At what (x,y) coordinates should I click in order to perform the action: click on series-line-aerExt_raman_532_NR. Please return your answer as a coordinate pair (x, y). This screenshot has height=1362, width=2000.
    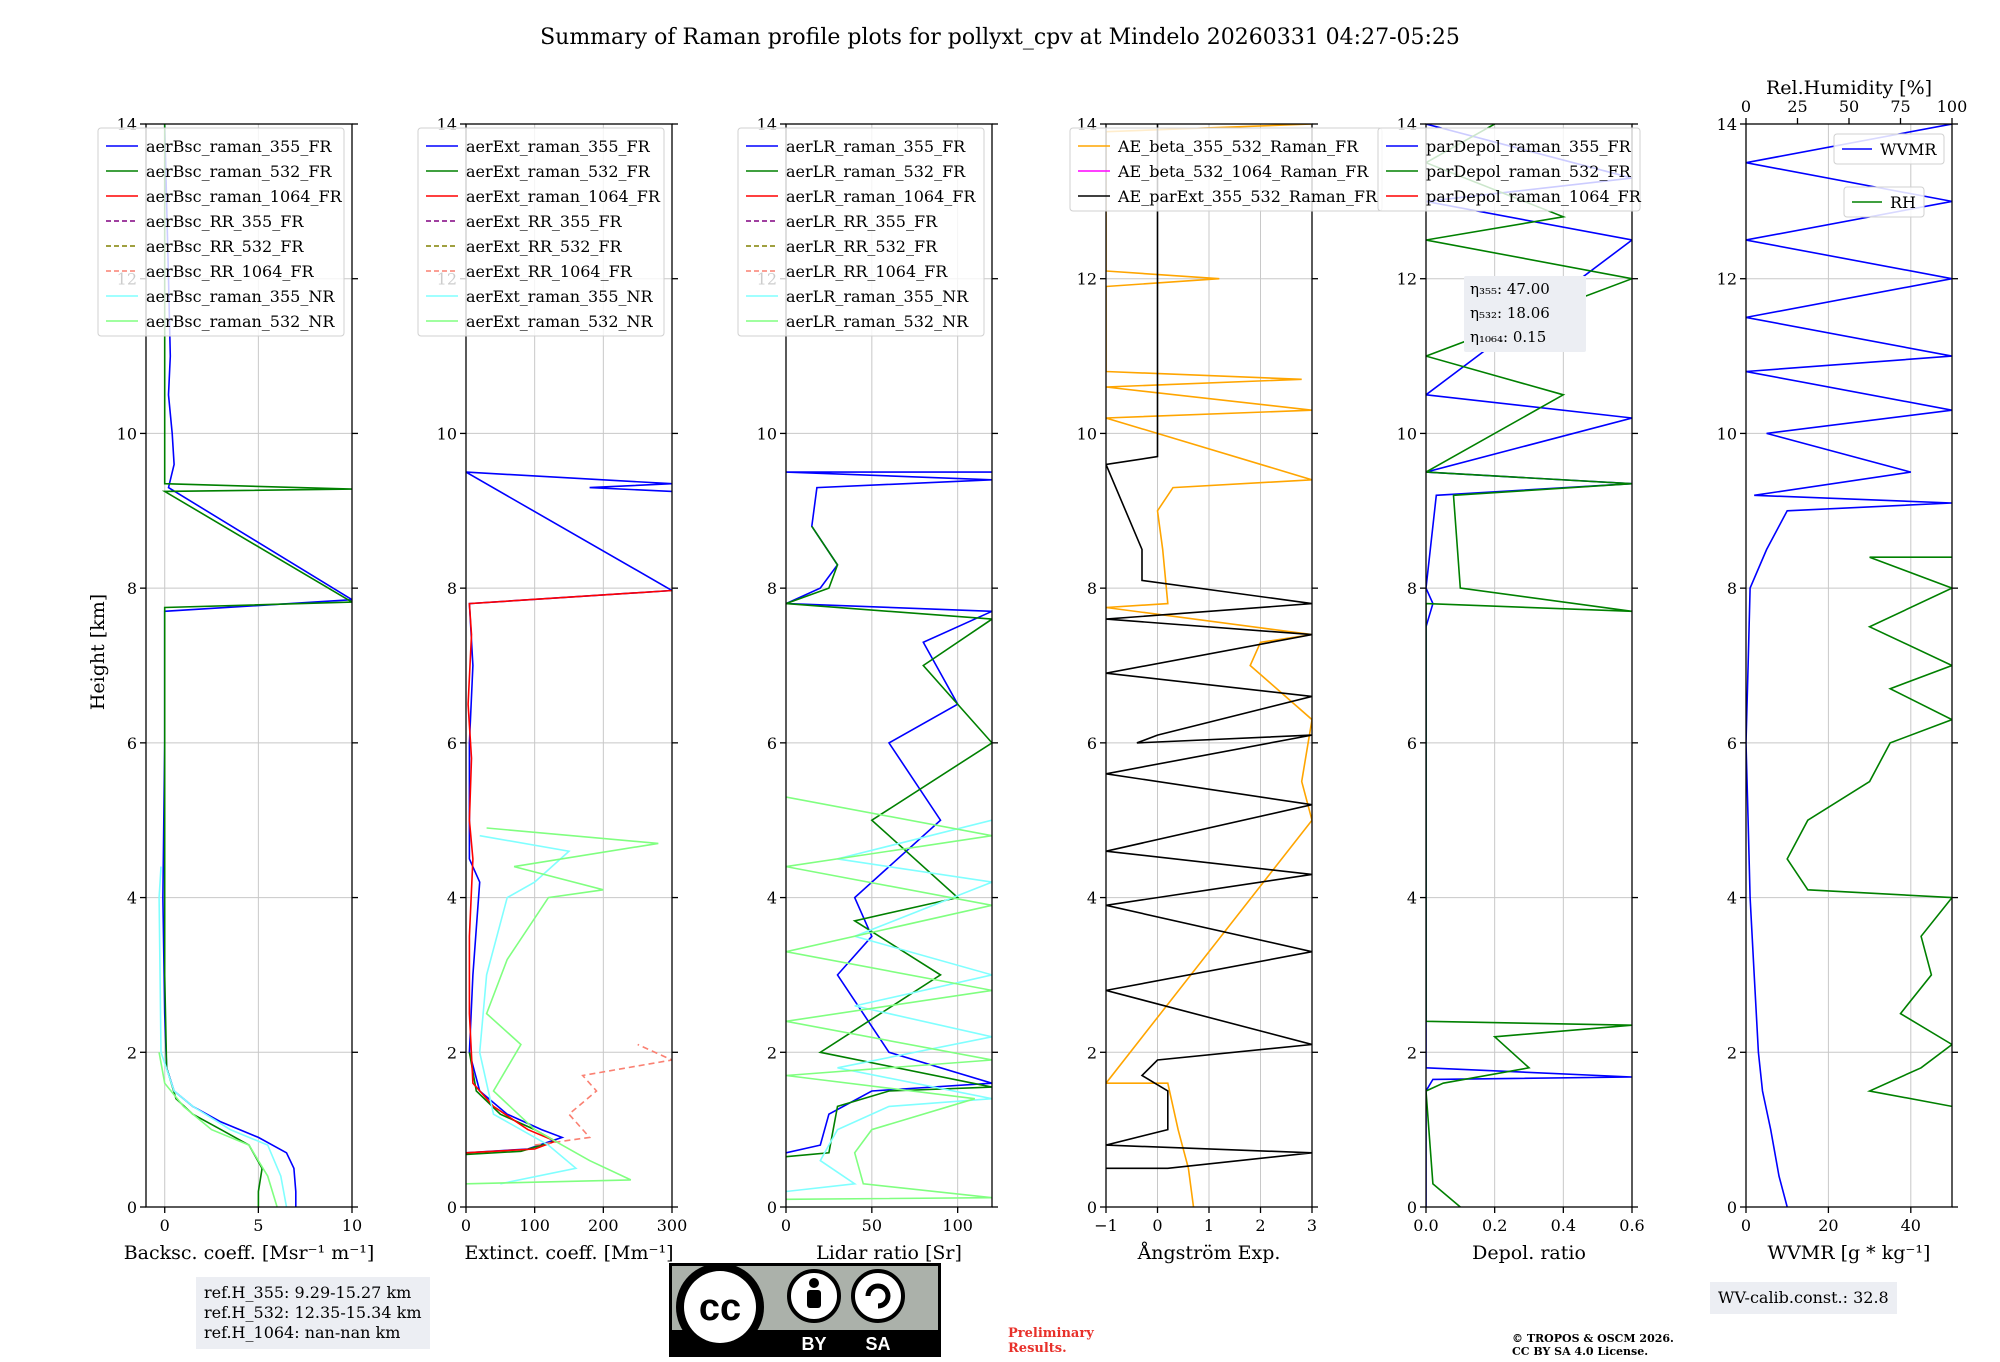
    Looking at the image, I should click on (562, 1006).